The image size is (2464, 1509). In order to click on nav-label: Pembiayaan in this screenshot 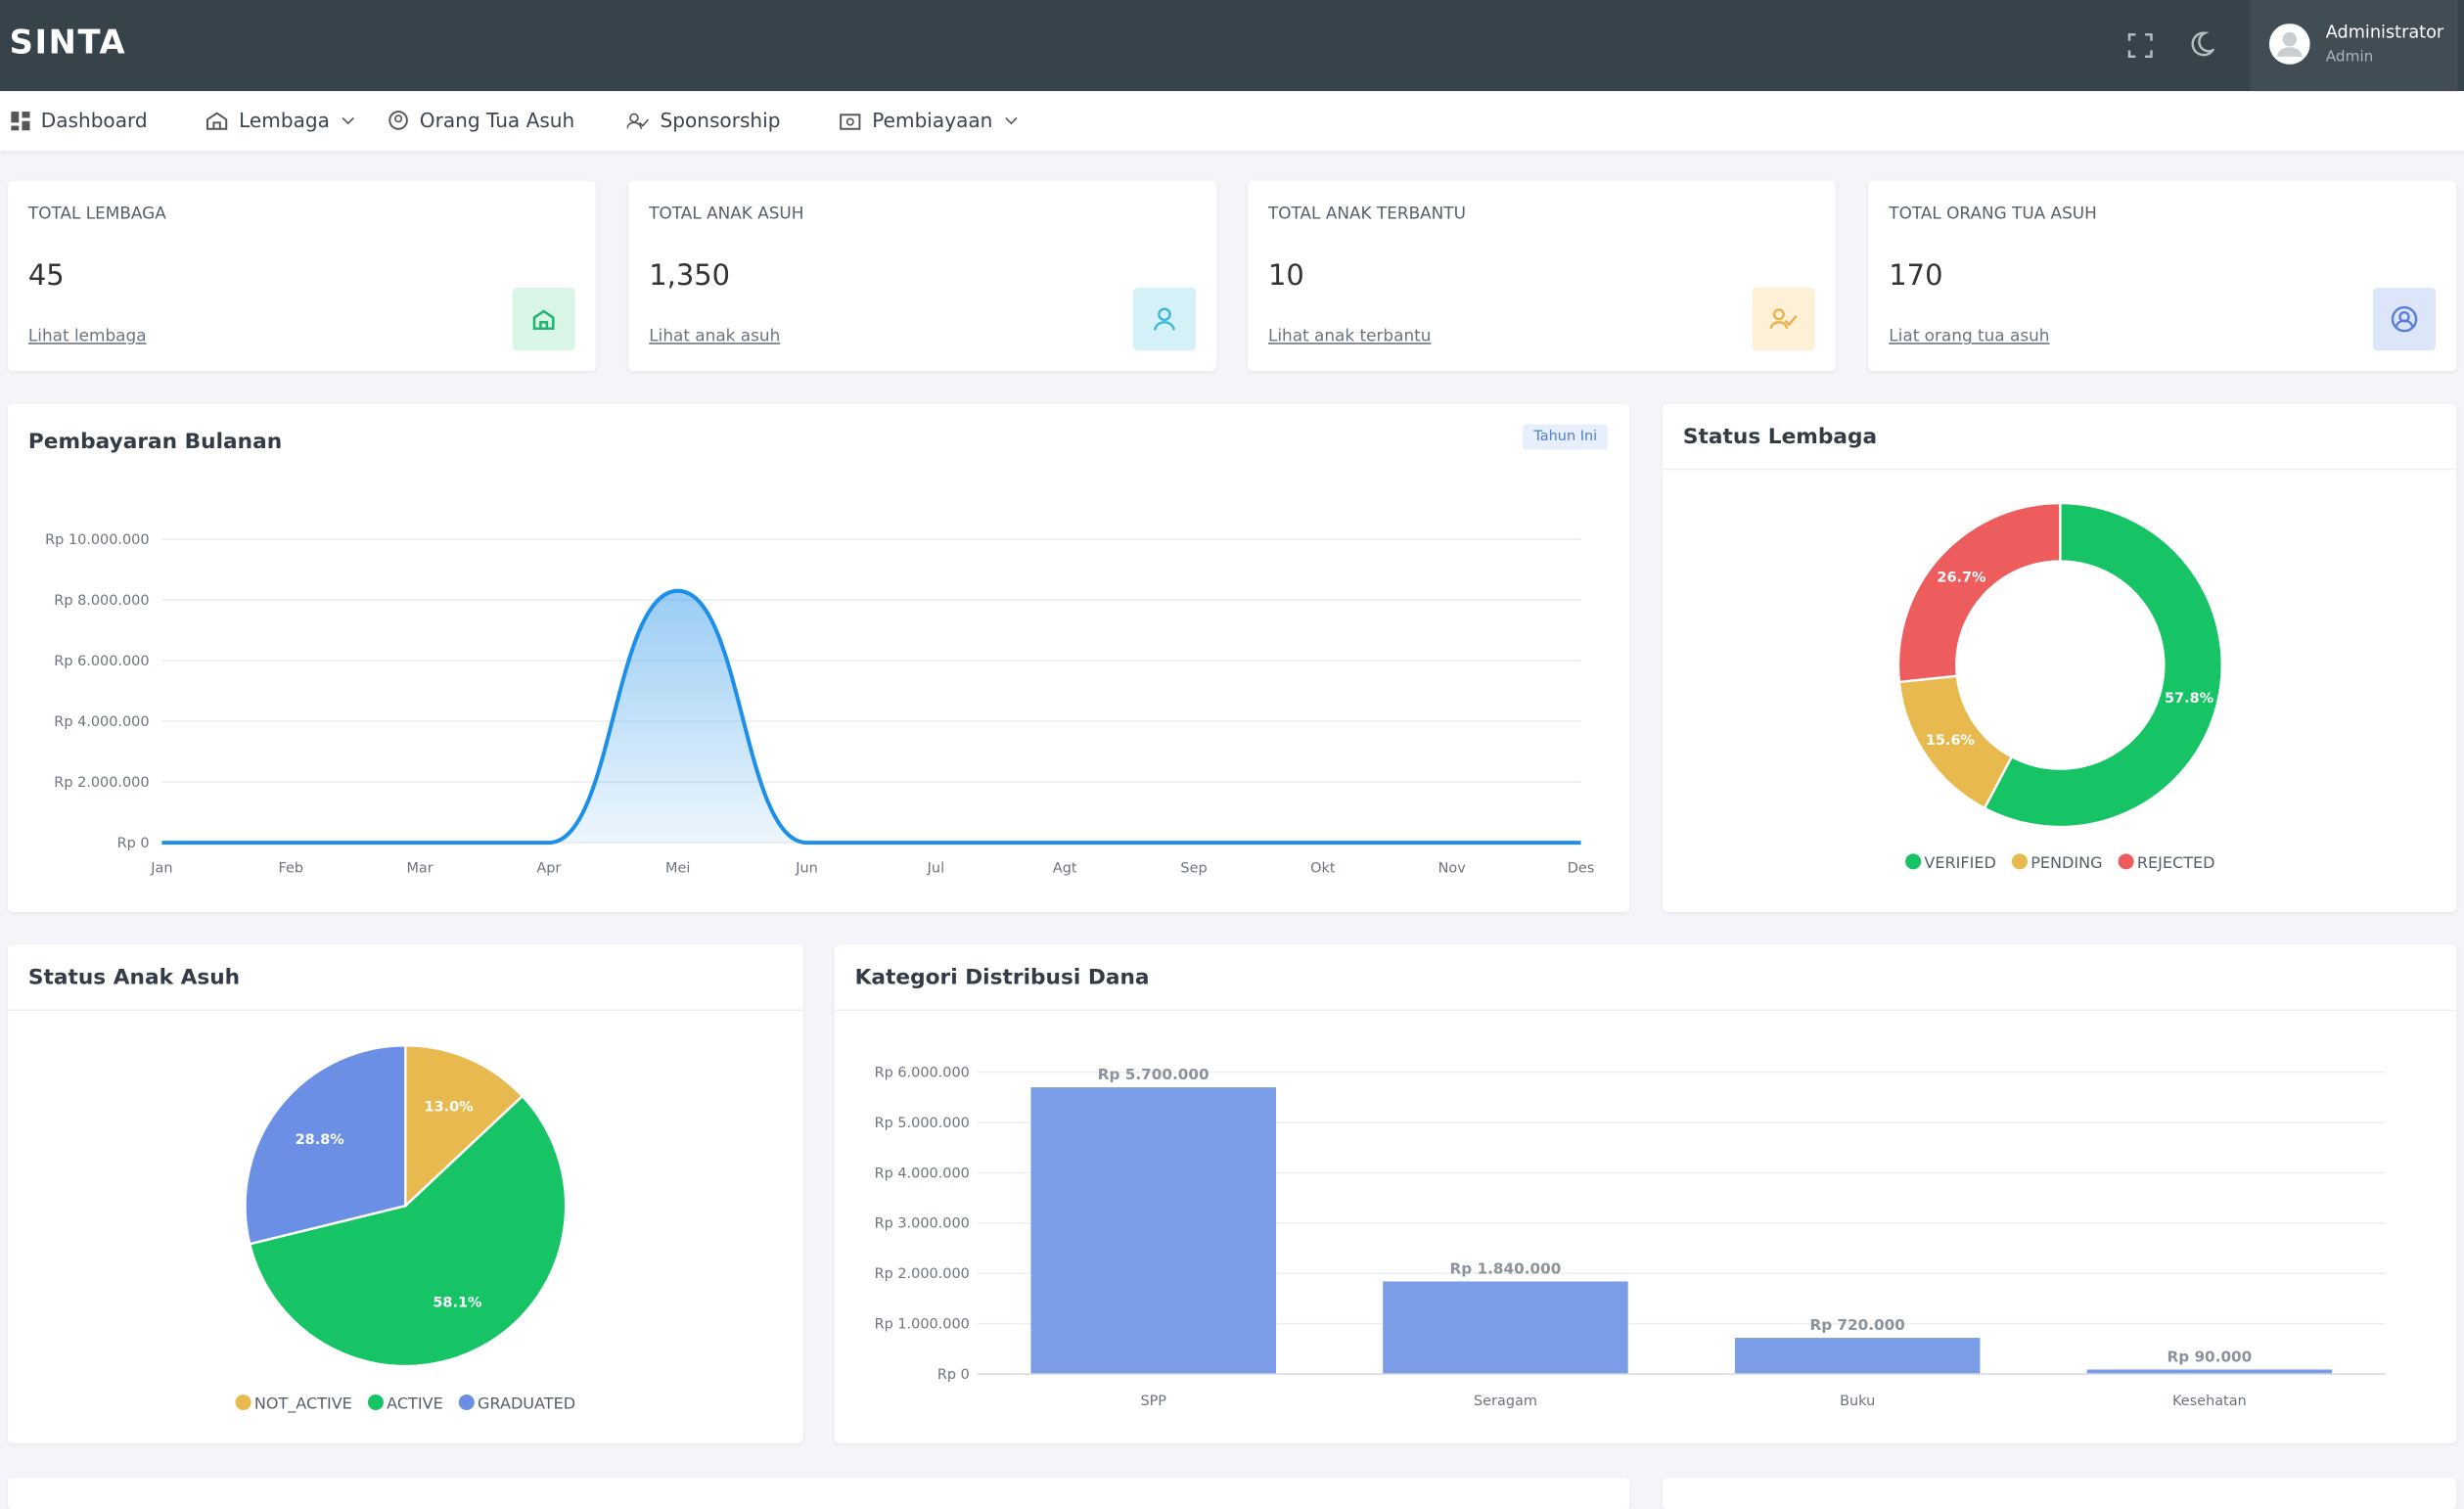, I will do `click(933, 120)`.